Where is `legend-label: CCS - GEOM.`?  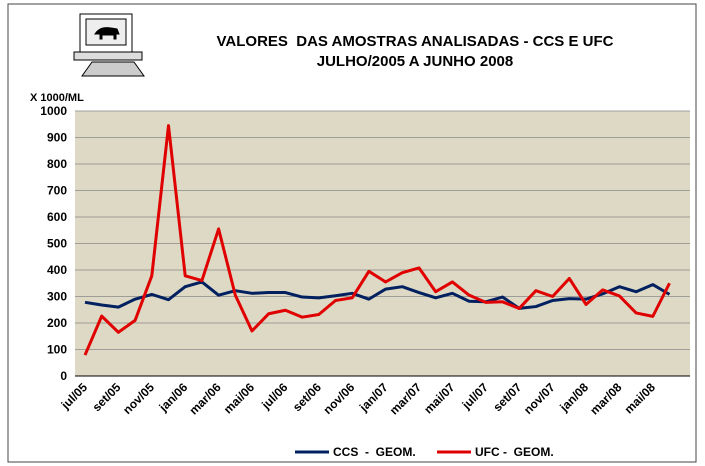
legend-label: CCS - GEOM. is located at coordinates (374, 452).